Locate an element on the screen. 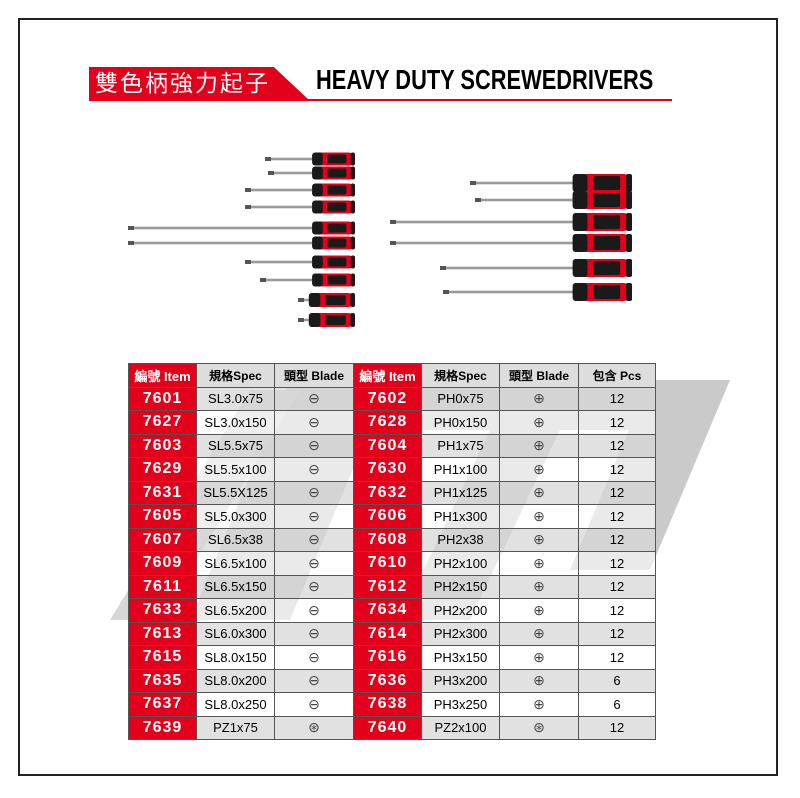 Image resolution: width=800 pixels, height=798 pixels. spec: PH3x150 is located at coordinates (460, 657).